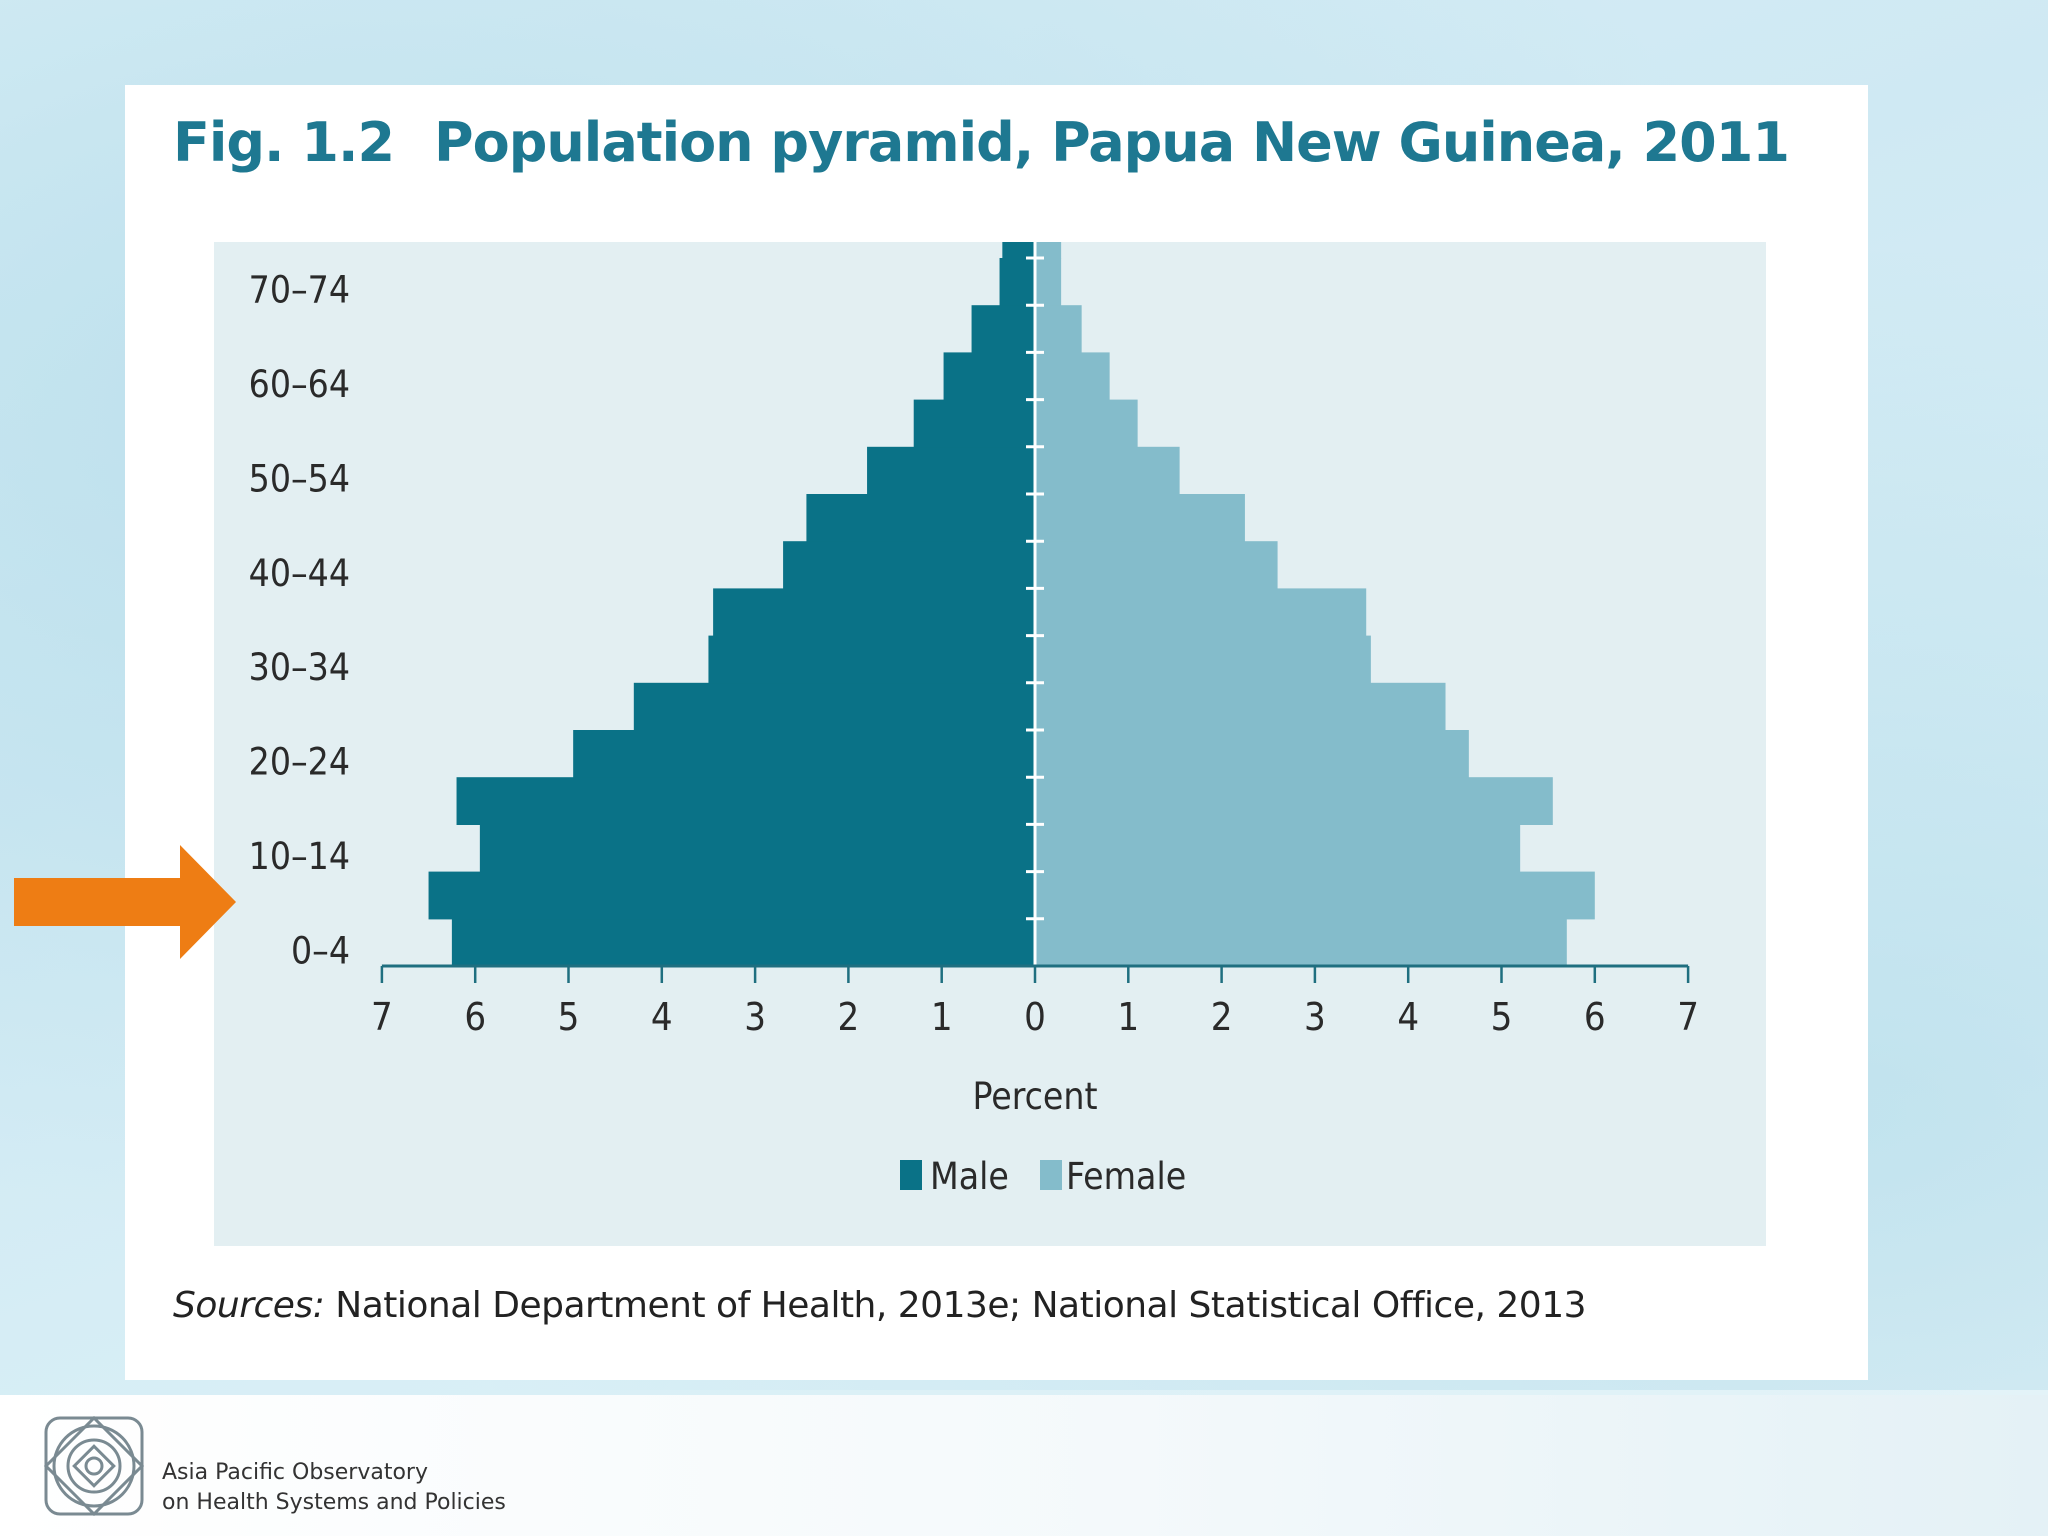 The image size is (2048, 1536). What do you see at coordinates (1408, 1017) in the screenshot?
I see `x-tick-label-11: 4` at bounding box center [1408, 1017].